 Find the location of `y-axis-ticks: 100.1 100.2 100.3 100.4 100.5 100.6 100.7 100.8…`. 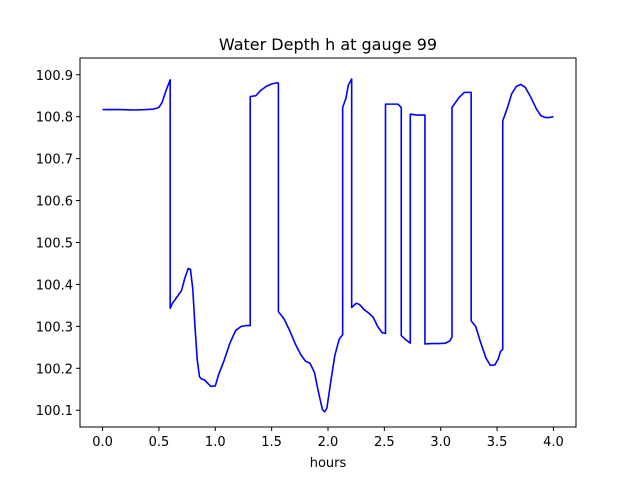

y-axis-ticks: 100.1 100.2 100.3 100.4 100.5 100.6 100.7 100.8… is located at coordinates (58, 244).